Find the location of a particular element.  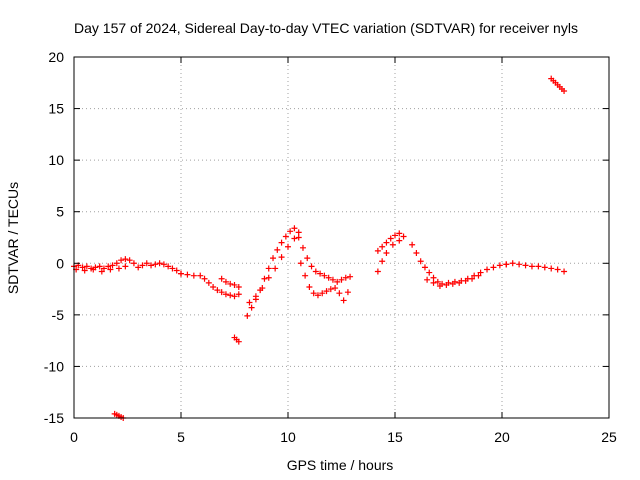

series-seg-2.5-5 is located at coordinates (155, 267).